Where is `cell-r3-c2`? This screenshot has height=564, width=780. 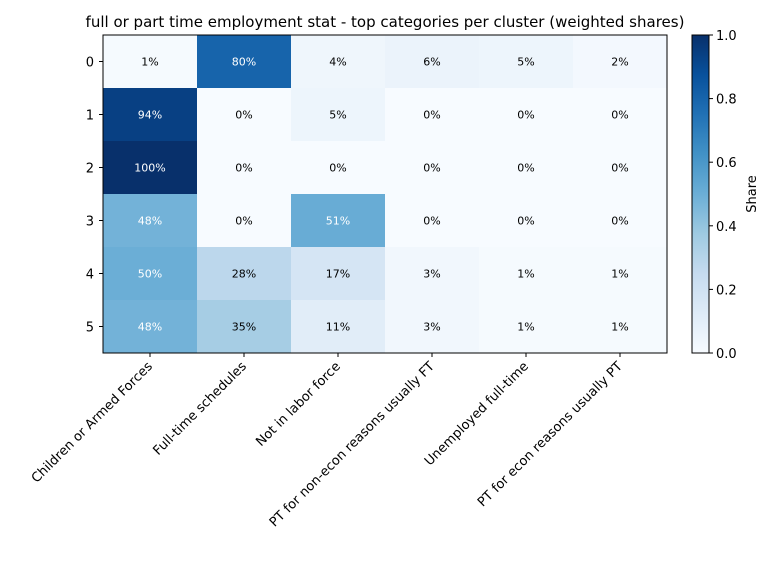
cell-r3-c2 is located at coordinates (338, 220).